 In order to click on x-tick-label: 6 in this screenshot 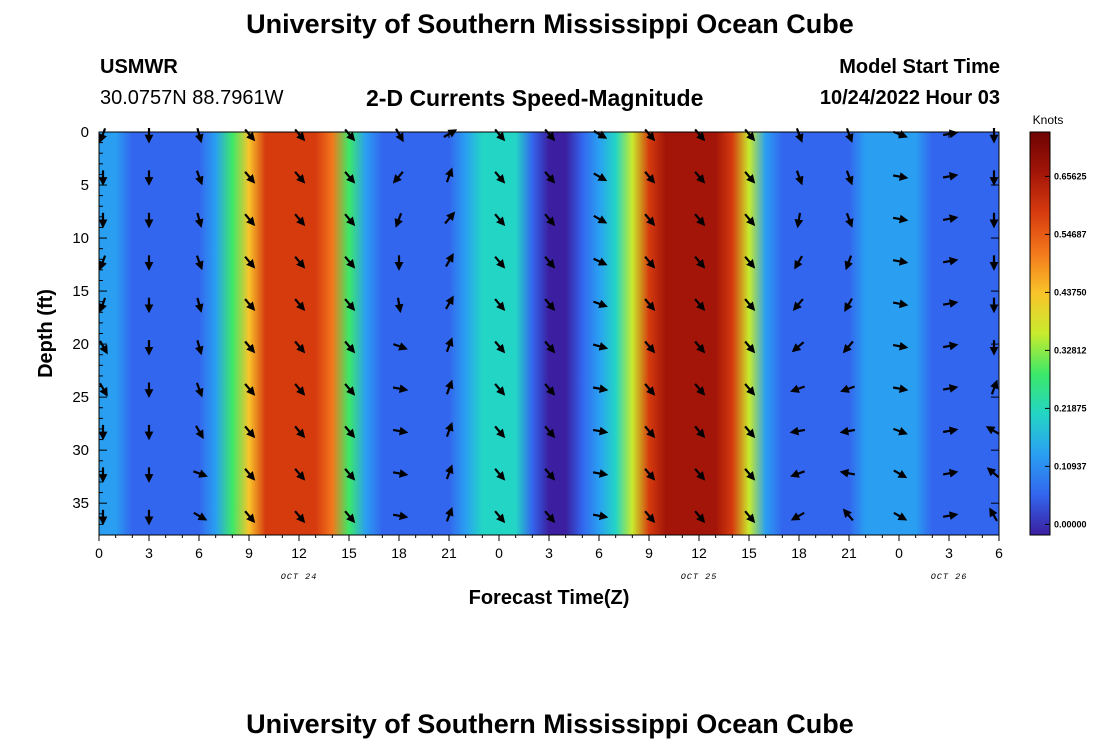, I will do `click(999, 553)`.